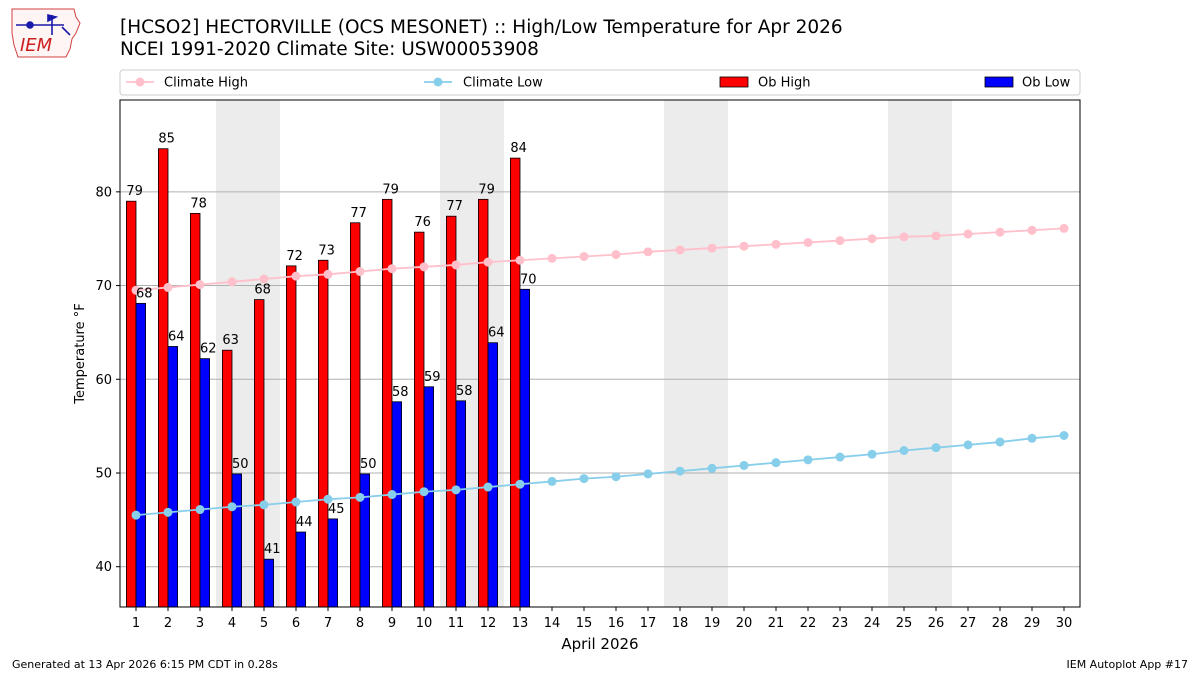 The height and width of the screenshot is (675, 1200). Describe the element at coordinates (329, 49) in the screenshot. I see `title-line-2: NCEI 1991-2020 Climate Site: USW00053908` at that location.